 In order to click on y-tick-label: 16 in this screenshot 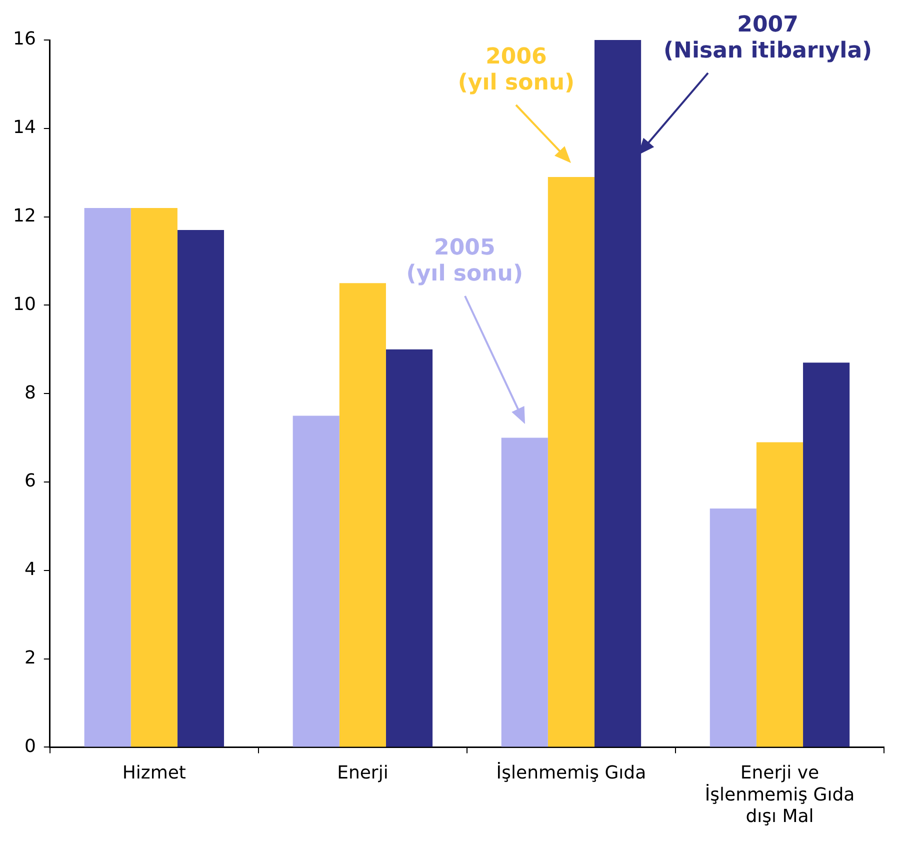, I will do `click(24, 39)`.